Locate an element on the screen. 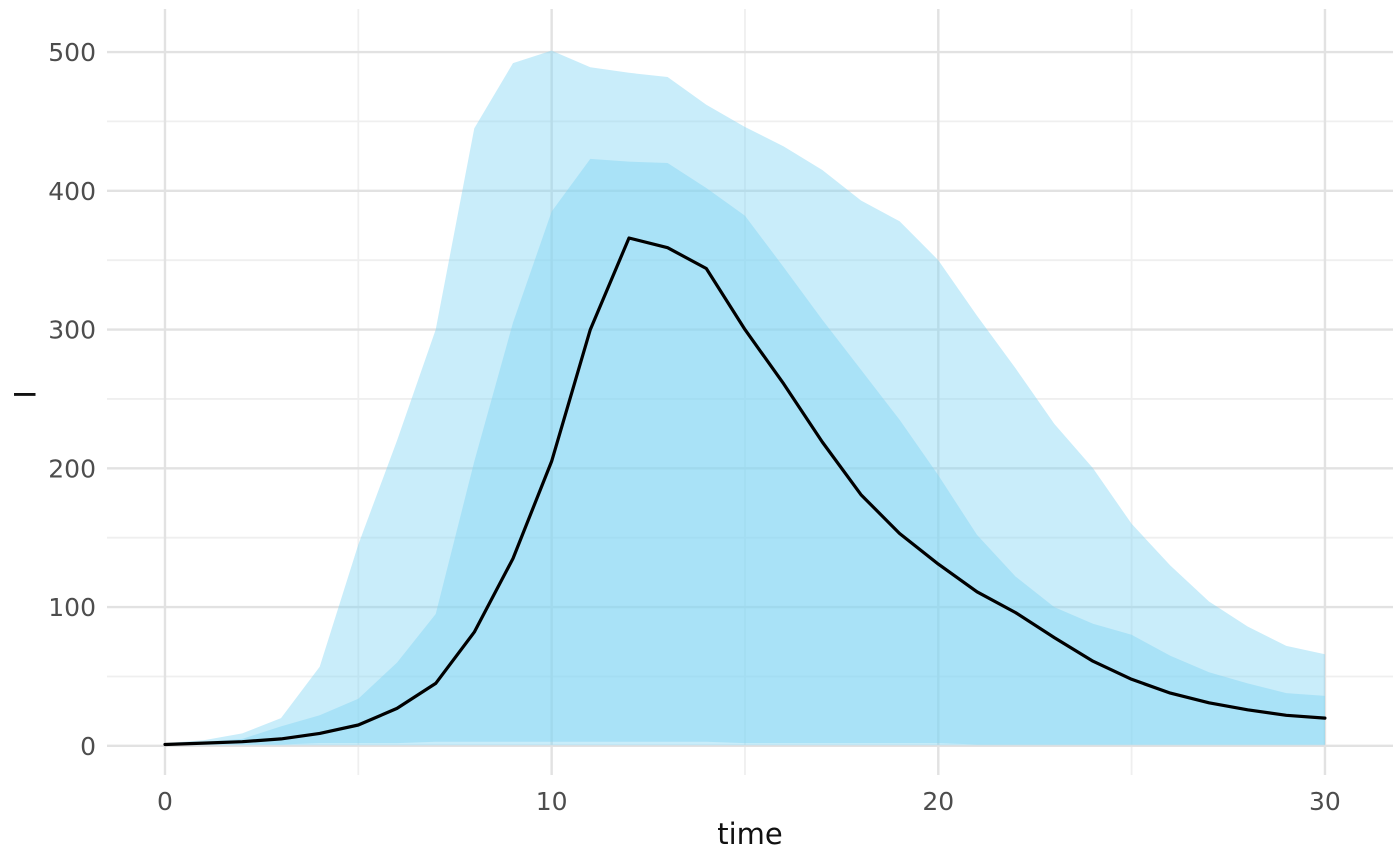  x-tick-label: 0 is located at coordinates (165, 801).